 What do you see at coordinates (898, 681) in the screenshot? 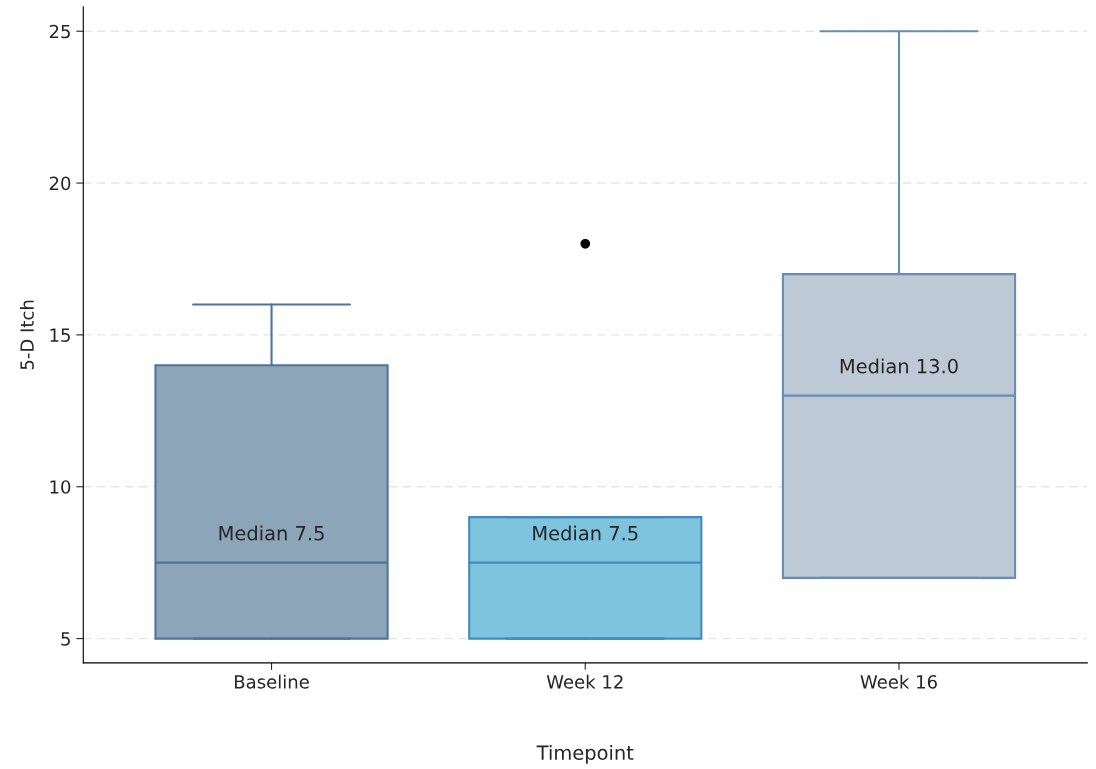
I see `x-tick-label: Week 16` at bounding box center [898, 681].